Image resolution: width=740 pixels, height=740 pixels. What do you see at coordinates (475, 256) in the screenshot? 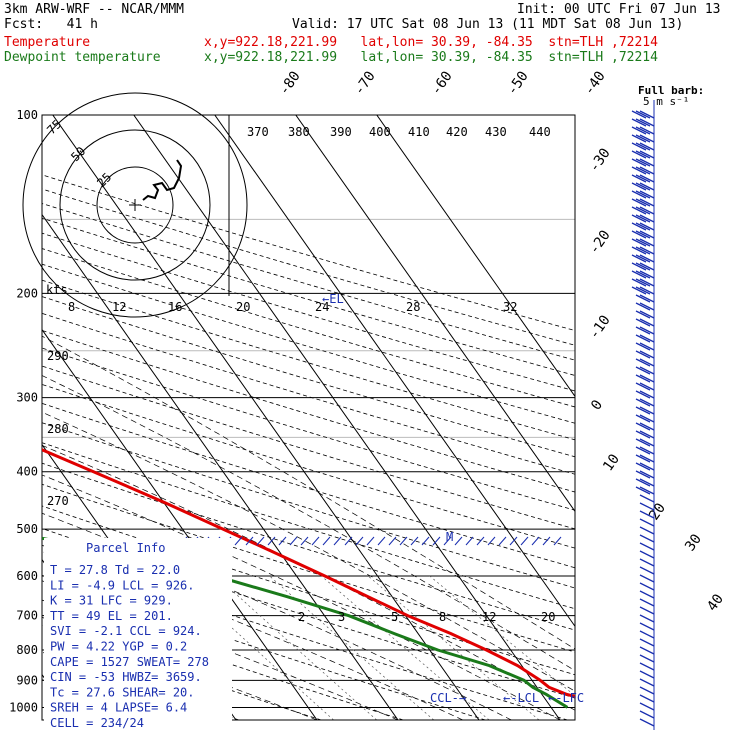
I see `isotherm-line` at bounding box center [475, 256].